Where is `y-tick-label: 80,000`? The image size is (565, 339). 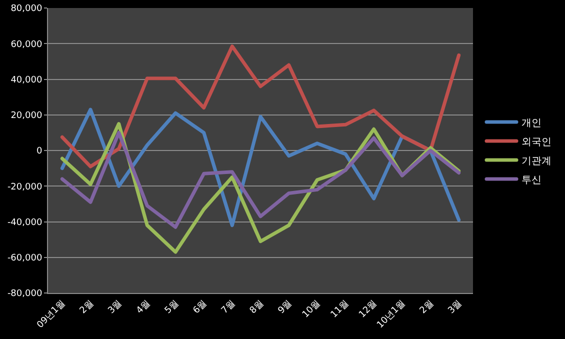
y-tick-label: 80,000 is located at coordinates (26, 9).